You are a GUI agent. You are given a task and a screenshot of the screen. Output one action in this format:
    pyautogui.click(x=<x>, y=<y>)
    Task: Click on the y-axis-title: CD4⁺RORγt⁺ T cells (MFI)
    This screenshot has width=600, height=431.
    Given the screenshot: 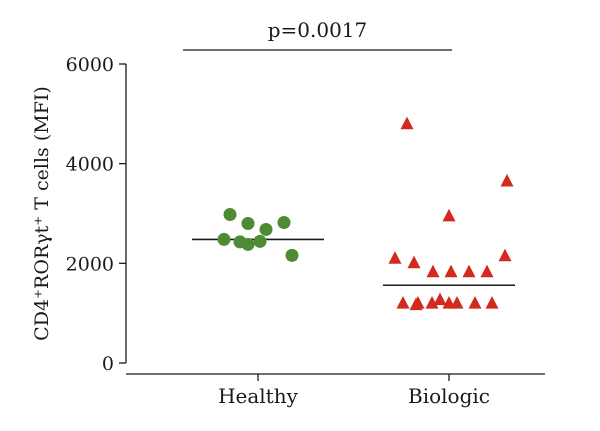 What is the action you would take?
    pyautogui.click(x=42, y=213)
    